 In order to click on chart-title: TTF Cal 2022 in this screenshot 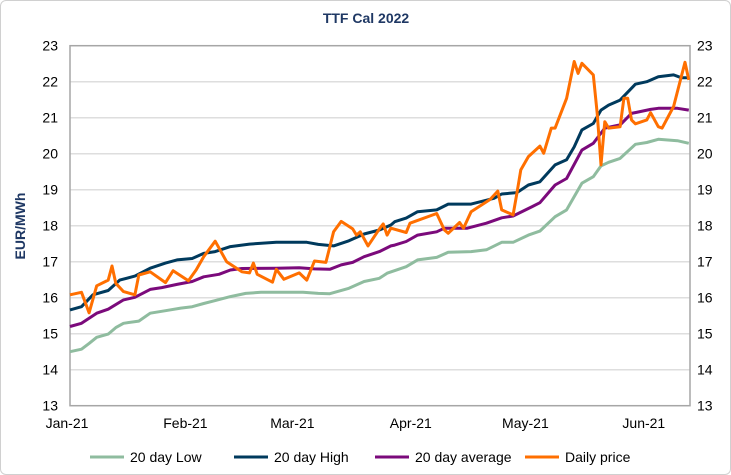, I will do `click(366, 18)`.